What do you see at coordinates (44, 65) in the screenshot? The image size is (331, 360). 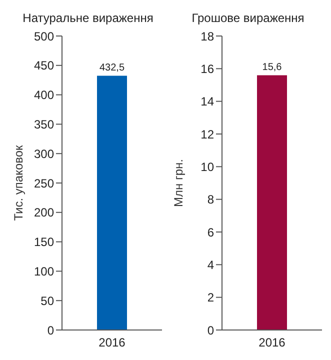 I see `y-tick-label: 450` at bounding box center [44, 65].